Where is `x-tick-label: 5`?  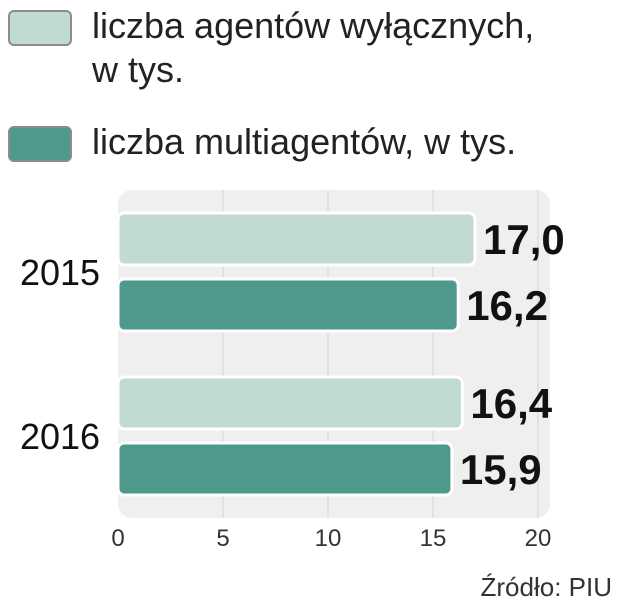 x-tick-label: 5 is located at coordinates (222, 538).